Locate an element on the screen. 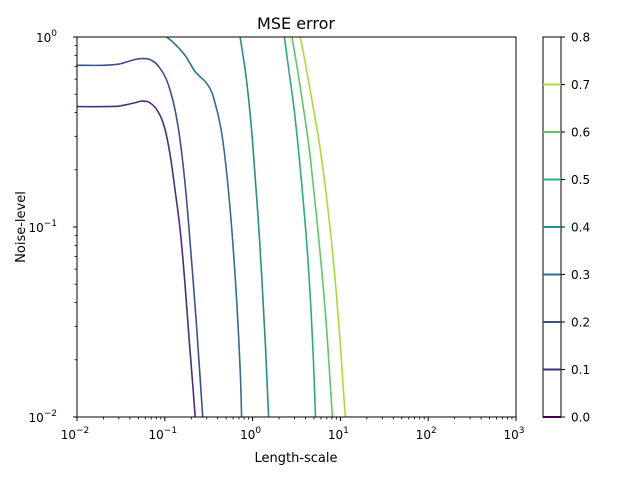 This screenshot has width=640, height=480. x-tick-label: 10⁻² is located at coordinates (75, 434).